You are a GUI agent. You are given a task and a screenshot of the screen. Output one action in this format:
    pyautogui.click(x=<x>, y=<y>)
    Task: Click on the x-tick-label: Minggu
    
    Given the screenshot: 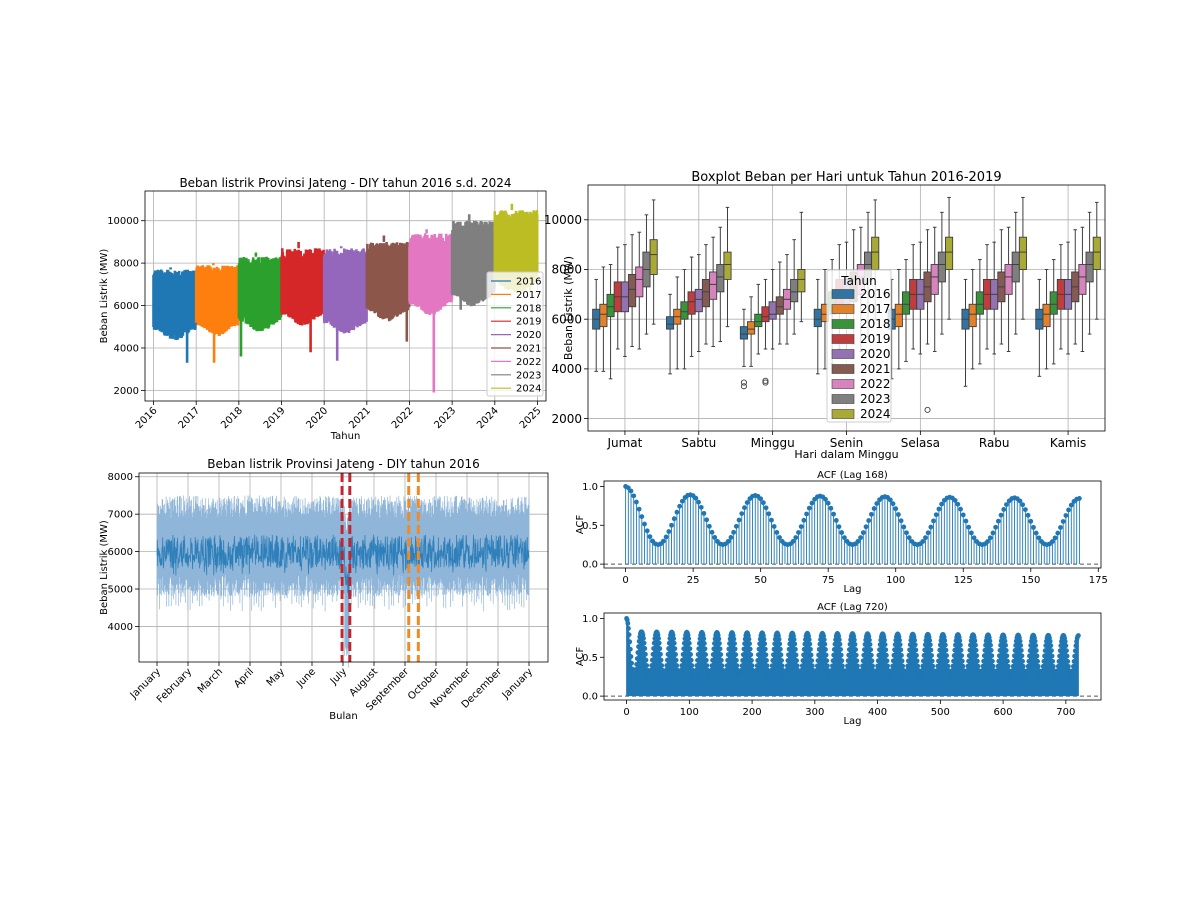 What is the action you would take?
    pyautogui.click(x=773, y=443)
    